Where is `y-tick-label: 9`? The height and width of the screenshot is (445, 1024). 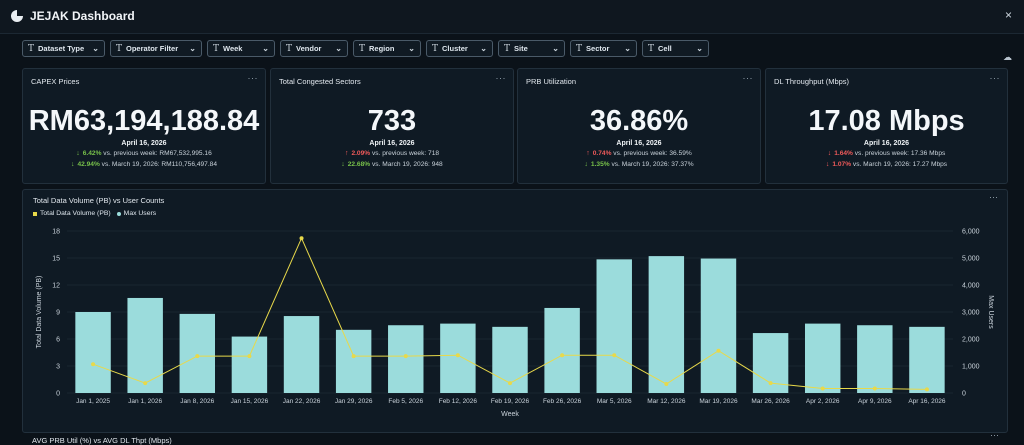
y-tick-label: 9 is located at coordinates (58, 313).